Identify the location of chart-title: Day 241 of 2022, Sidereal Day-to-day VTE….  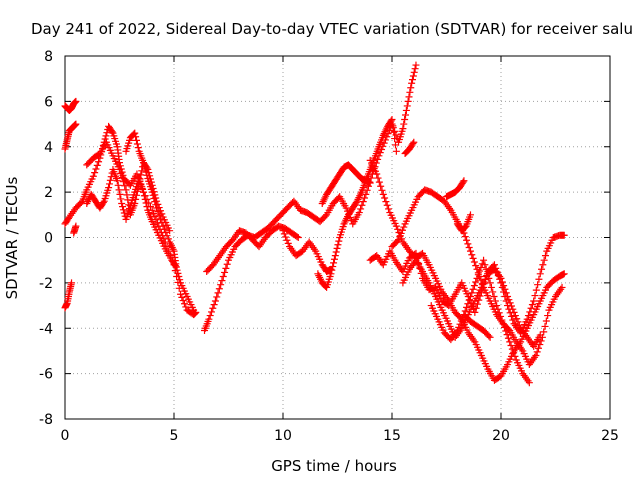
(332, 29).